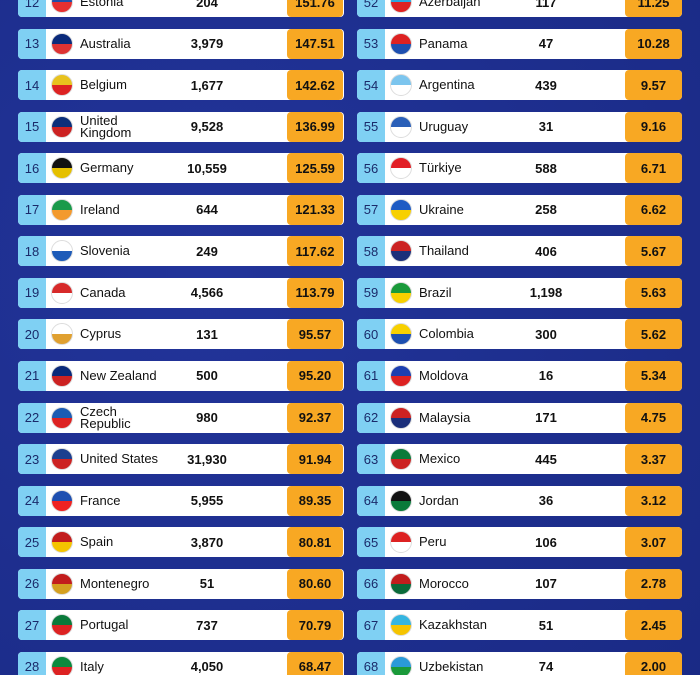  What do you see at coordinates (371, 459) in the screenshot?
I see `rank: 63` at bounding box center [371, 459].